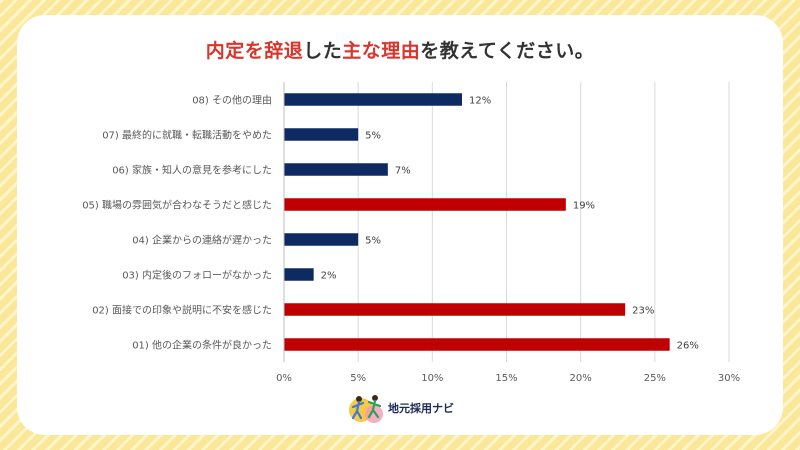  I want to click on category-label: 05) 職場の雰囲気が合わなそうだと感じた, so click(177, 205).